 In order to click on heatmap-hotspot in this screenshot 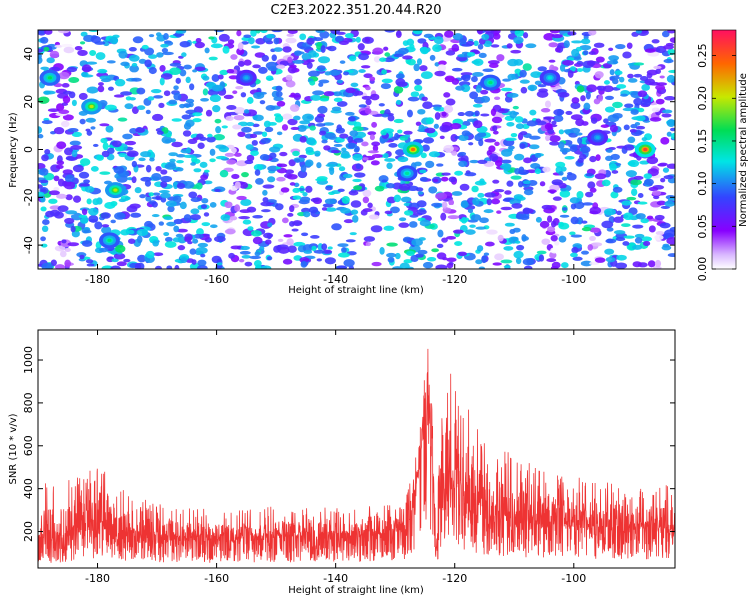, I will do `click(407, 173)`.